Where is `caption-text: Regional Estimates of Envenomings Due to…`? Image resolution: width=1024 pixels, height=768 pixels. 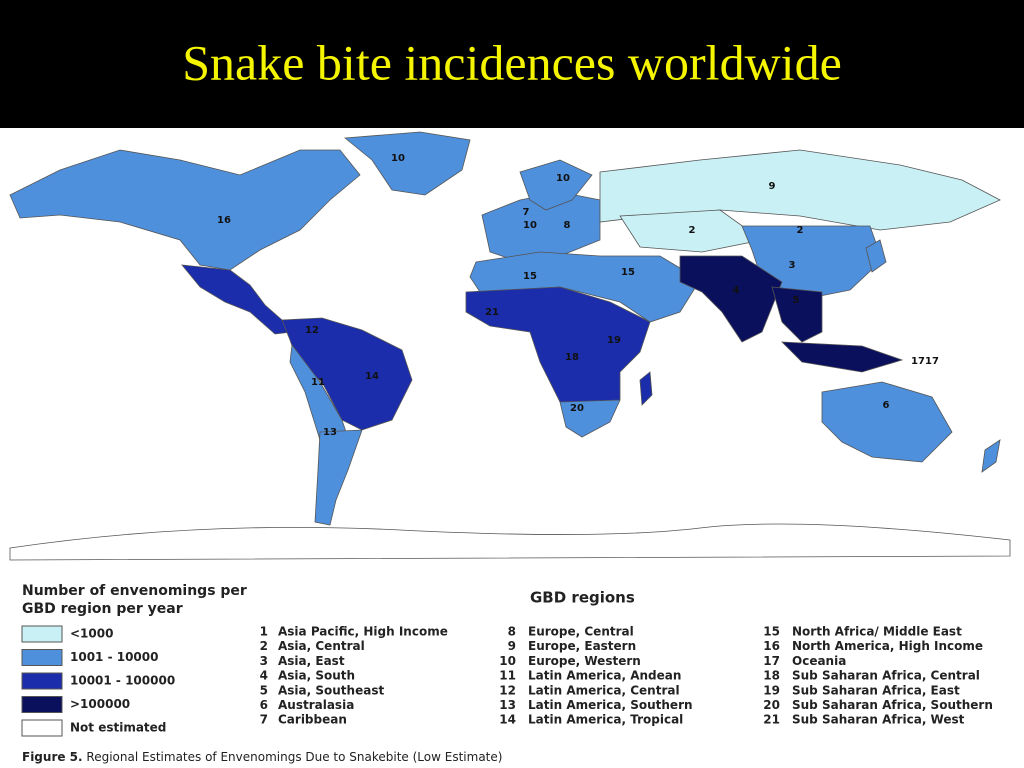
caption-text: Regional Estimates of Envenomings Due to… is located at coordinates (294, 757).